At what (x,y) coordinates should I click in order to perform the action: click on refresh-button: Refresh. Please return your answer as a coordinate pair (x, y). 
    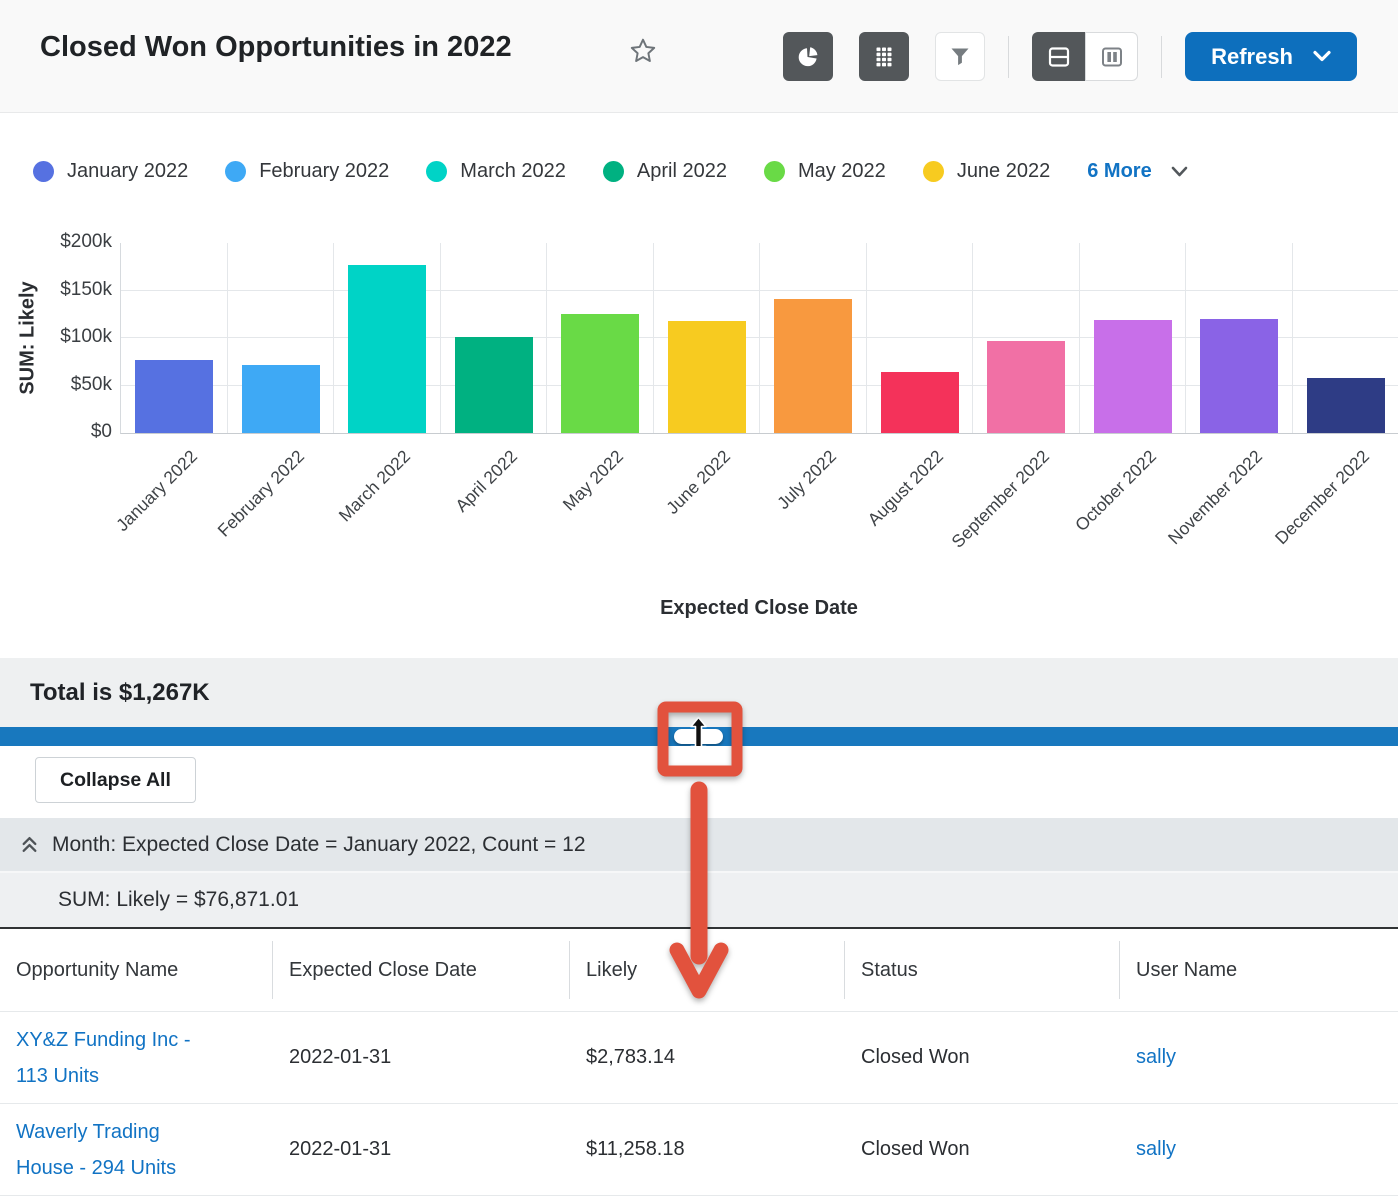
    Looking at the image, I should click on (1271, 56).